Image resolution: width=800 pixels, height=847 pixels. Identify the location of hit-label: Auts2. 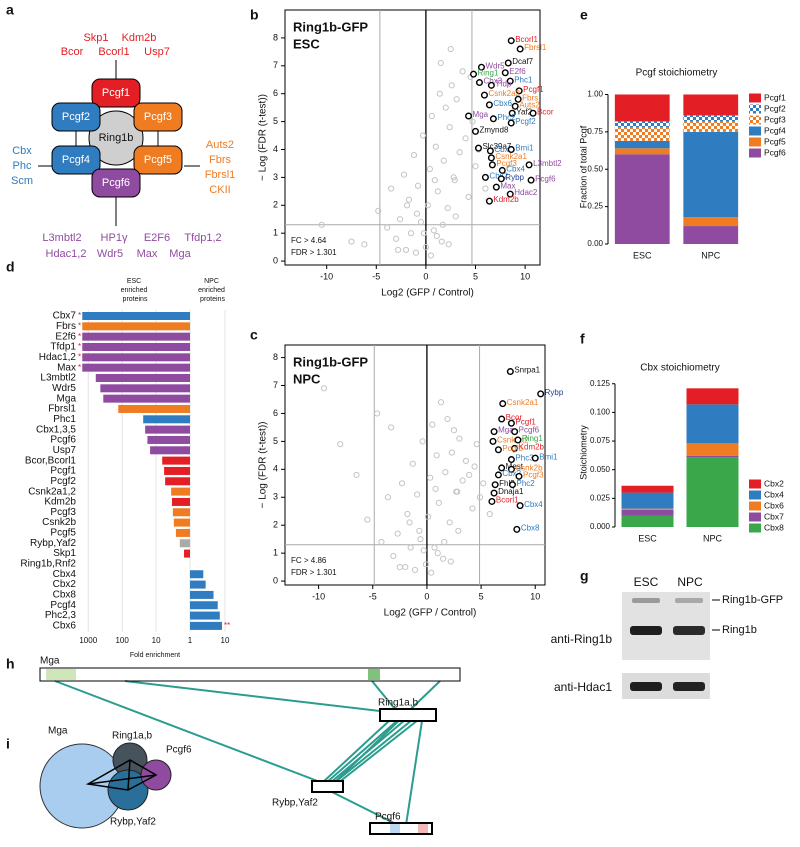
(529, 104).